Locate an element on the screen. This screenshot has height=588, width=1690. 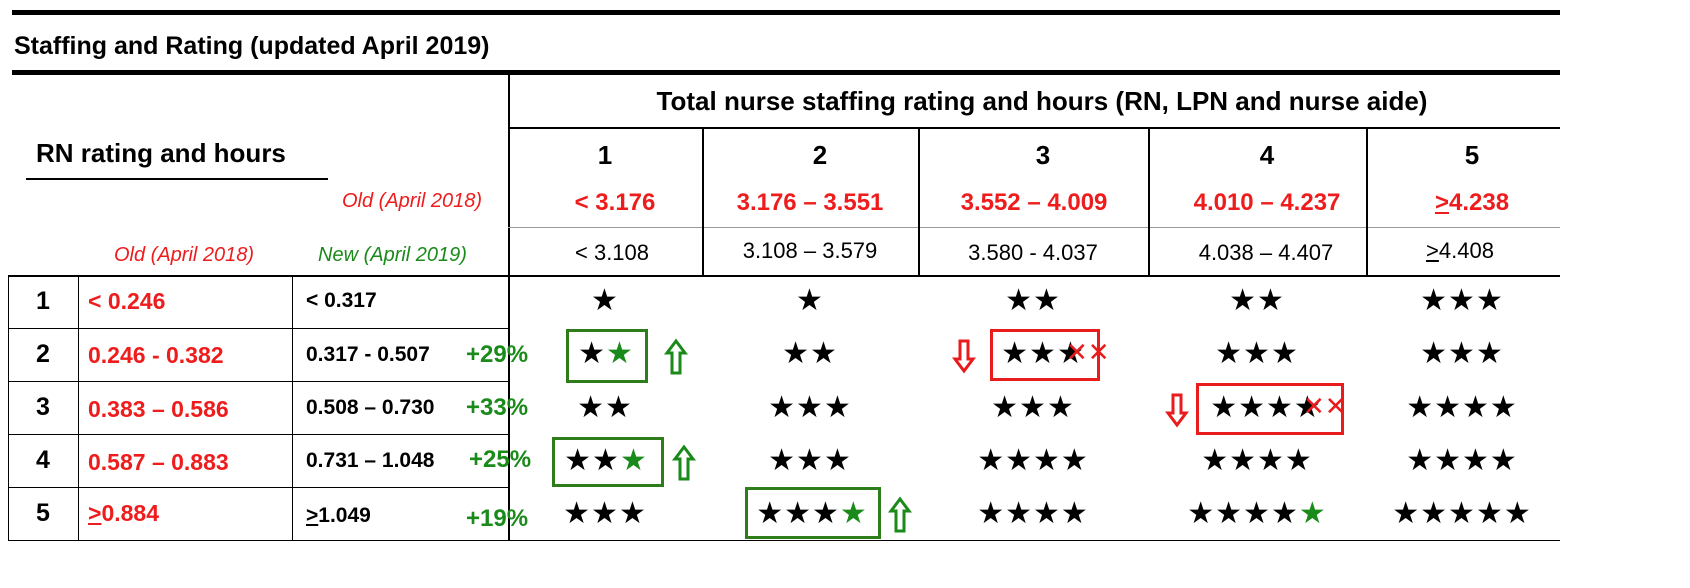
col-old-range: >4.238 is located at coordinates (1472, 202).